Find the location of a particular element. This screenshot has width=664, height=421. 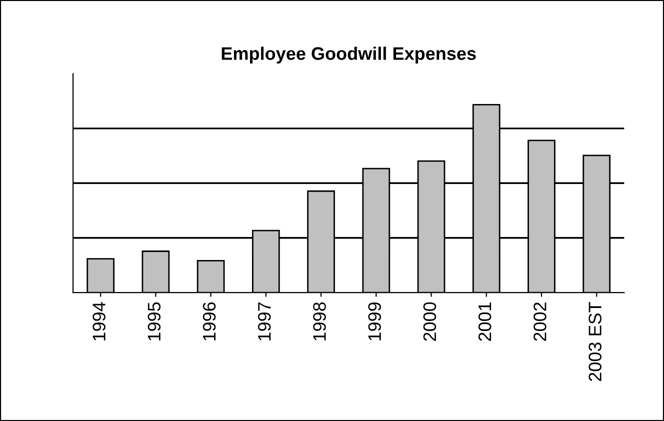

x-tick-label: 1997 is located at coordinates (264, 321).